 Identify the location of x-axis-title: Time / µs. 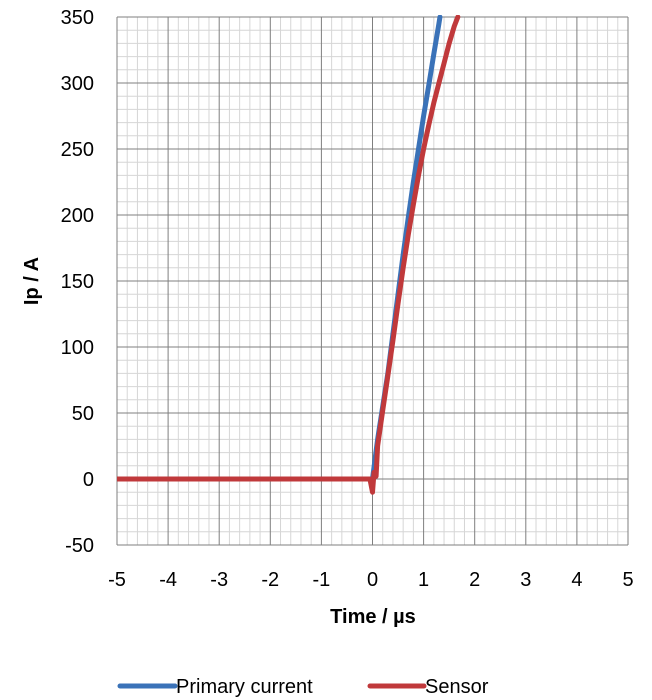
(373, 617).